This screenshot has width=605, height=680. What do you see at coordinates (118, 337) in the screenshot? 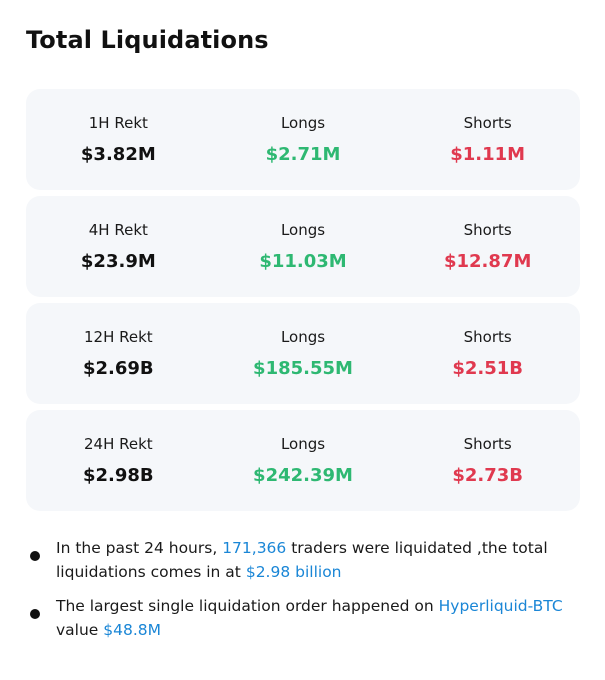
I see `period-label: 12H Rekt` at bounding box center [118, 337].